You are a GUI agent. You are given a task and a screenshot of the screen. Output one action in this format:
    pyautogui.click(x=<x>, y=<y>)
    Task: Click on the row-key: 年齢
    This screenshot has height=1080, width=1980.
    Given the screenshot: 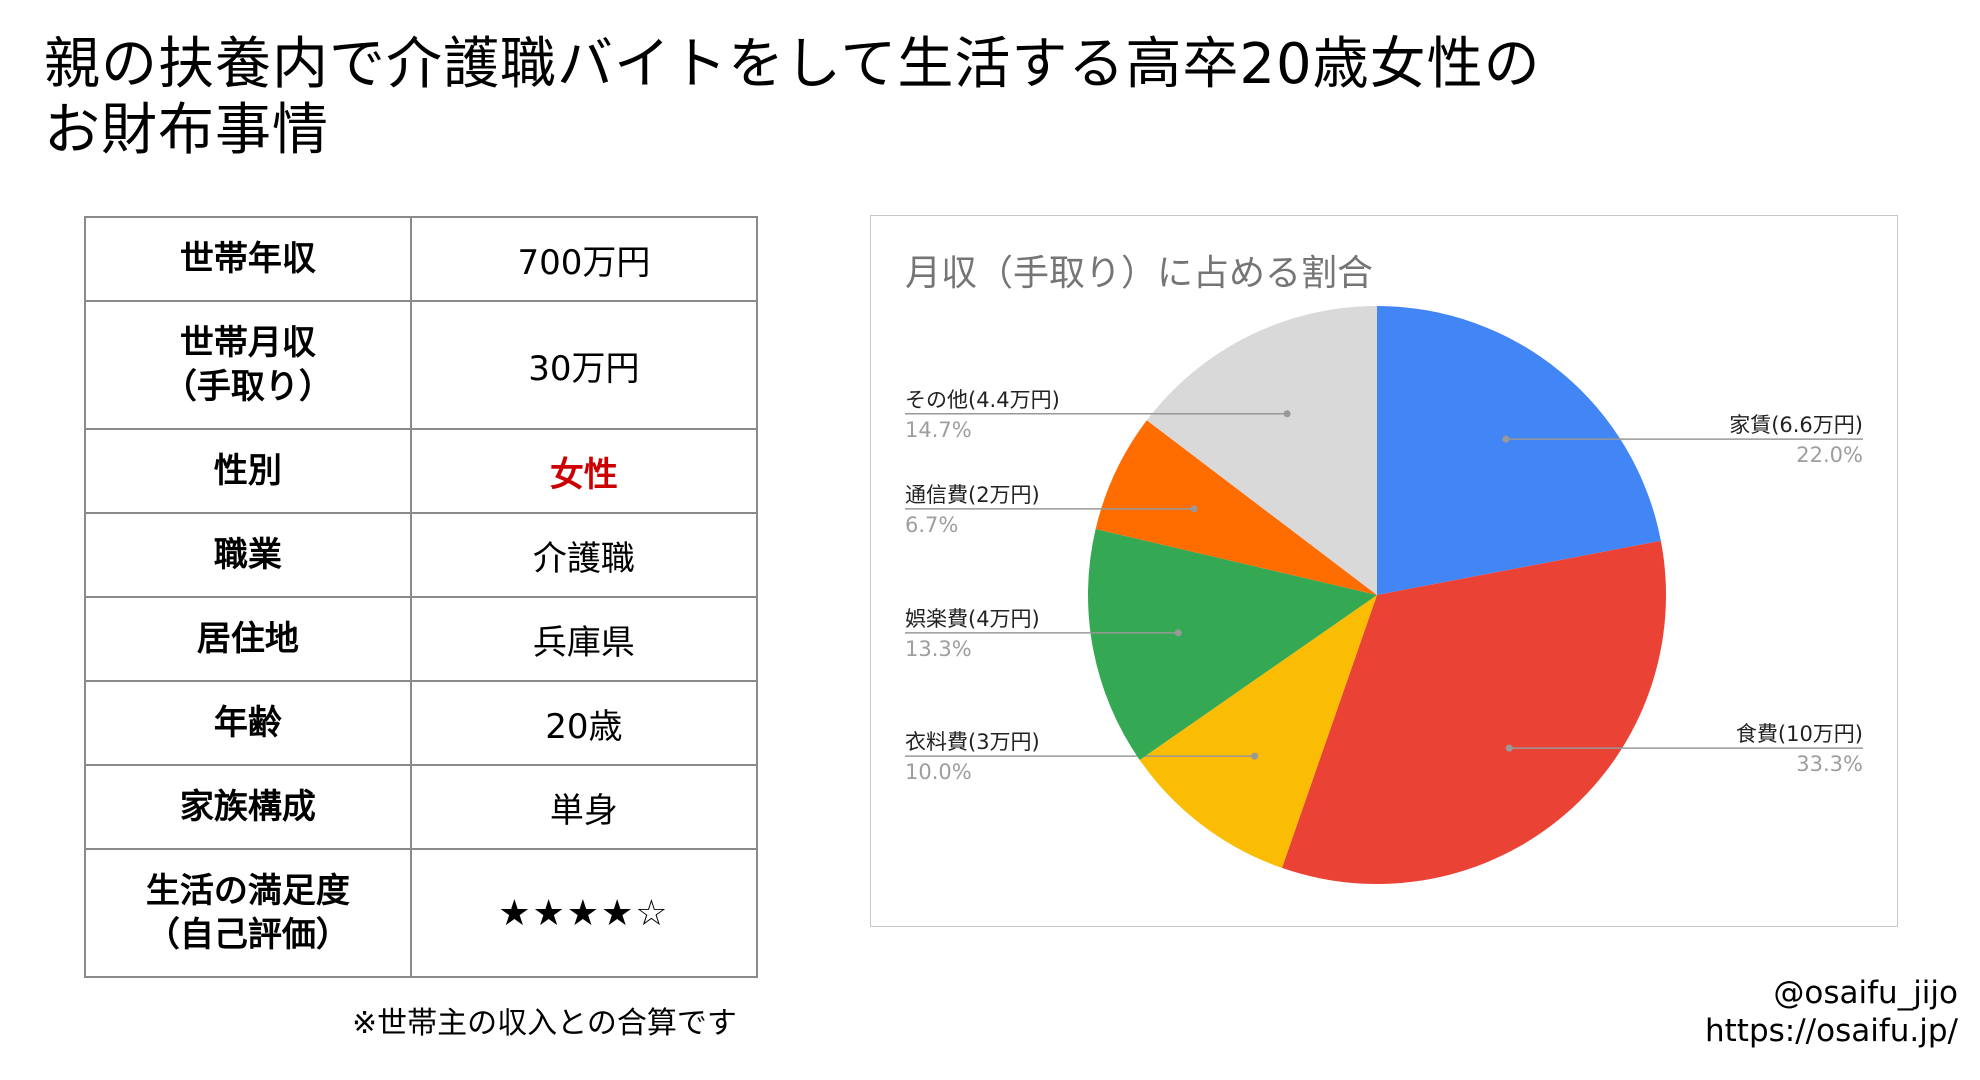 What is the action you would take?
    pyautogui.click(x=248, y=723)
    